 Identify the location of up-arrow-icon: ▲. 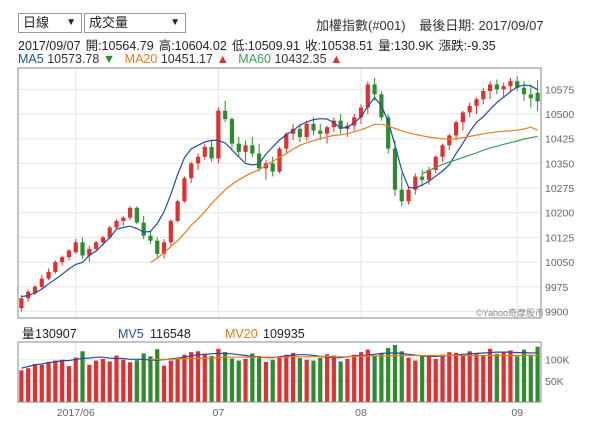
(222, 59).